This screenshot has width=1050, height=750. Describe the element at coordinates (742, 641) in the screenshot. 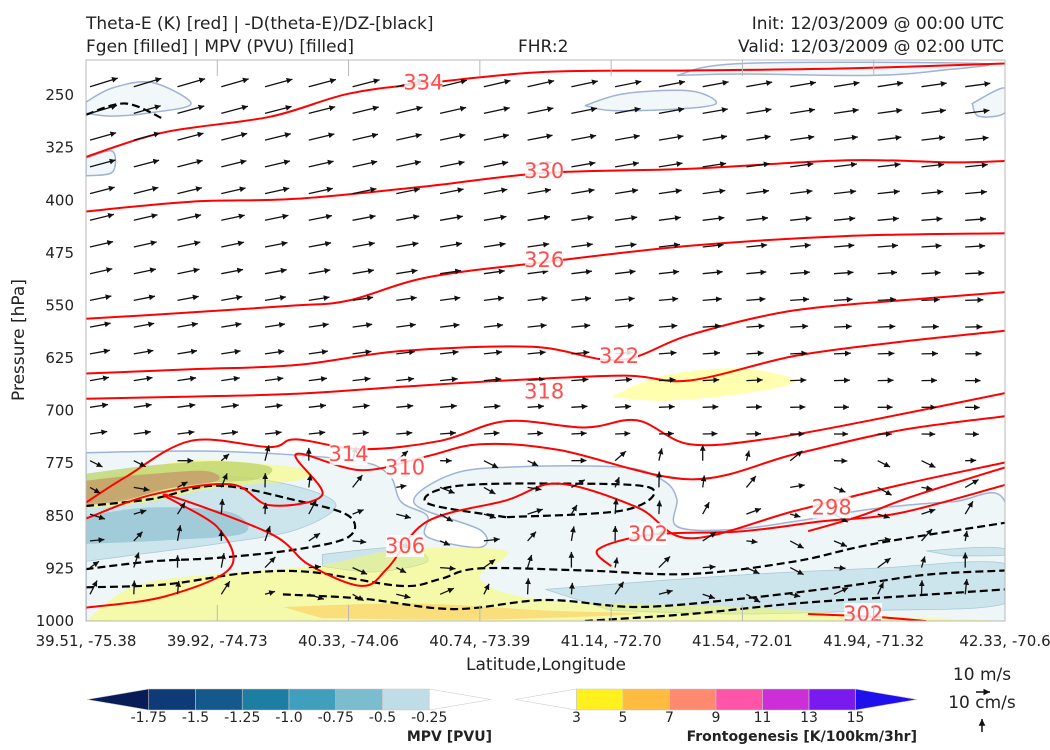

I see `x-tick-label: 41.54, -72.01` at that location.